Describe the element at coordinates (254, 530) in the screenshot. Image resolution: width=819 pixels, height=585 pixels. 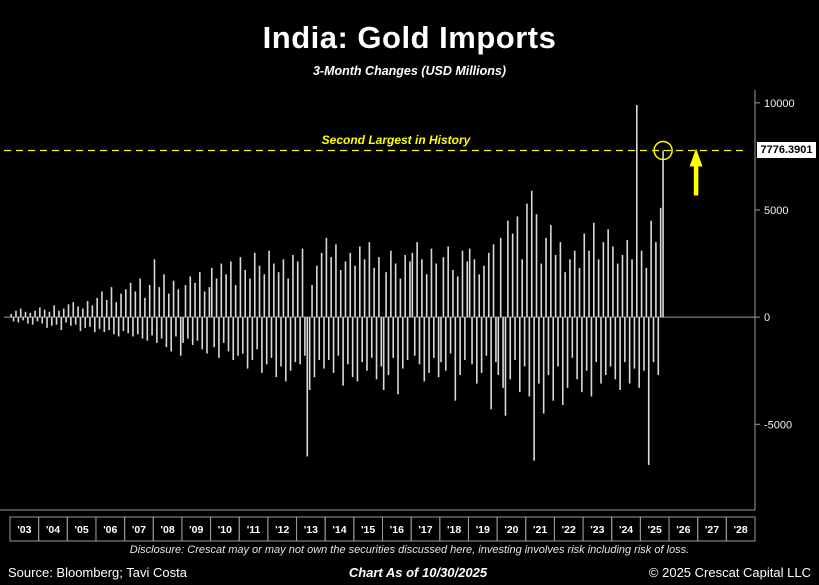
I see `year-label: '11` at that location.